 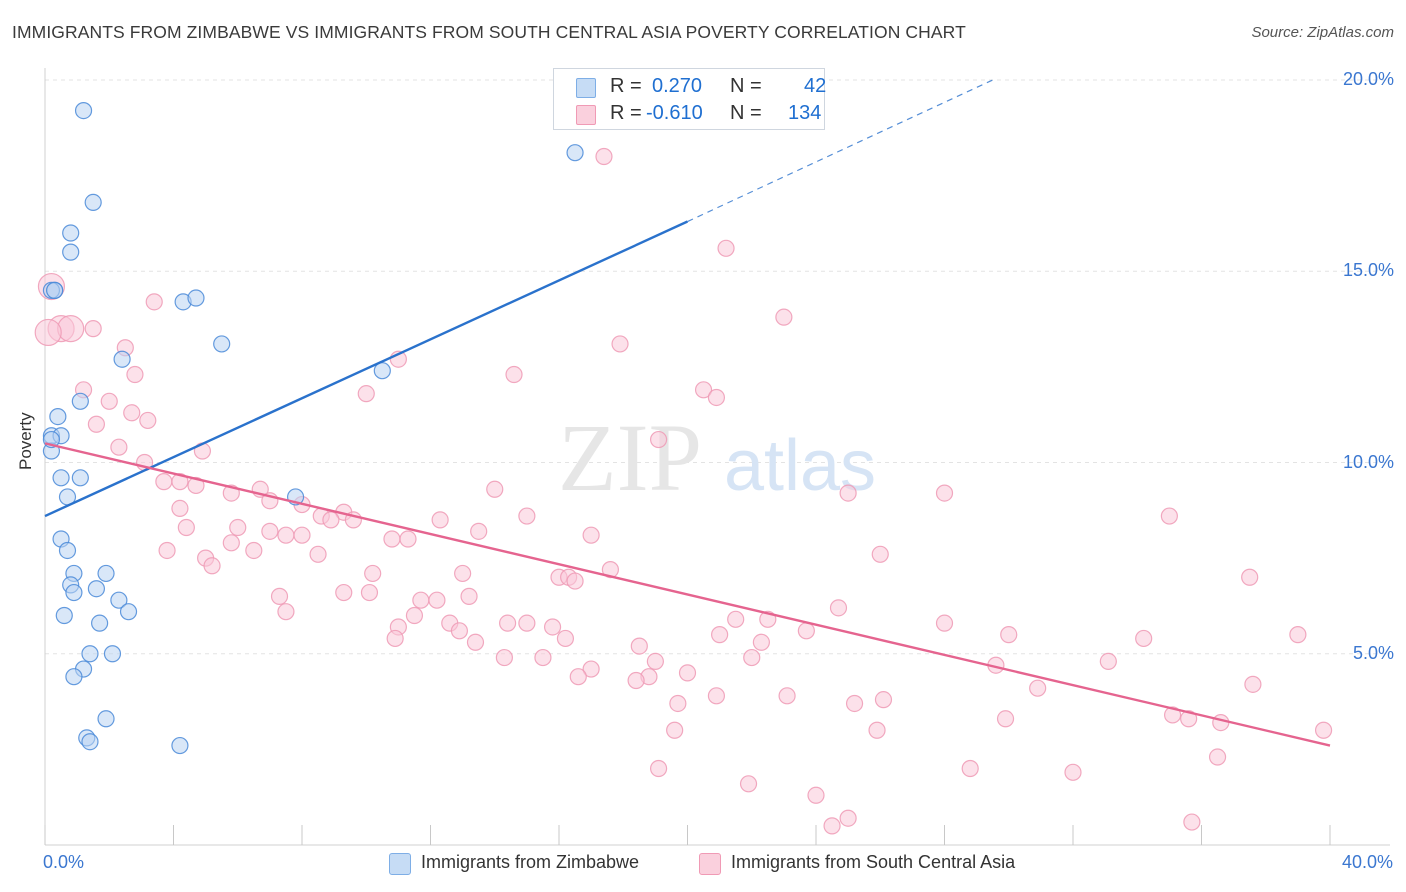 What do you see at coordinates (746, 113) in the screenshot?
I see `legend-n-label: N =` at bounding box center [746, 113].